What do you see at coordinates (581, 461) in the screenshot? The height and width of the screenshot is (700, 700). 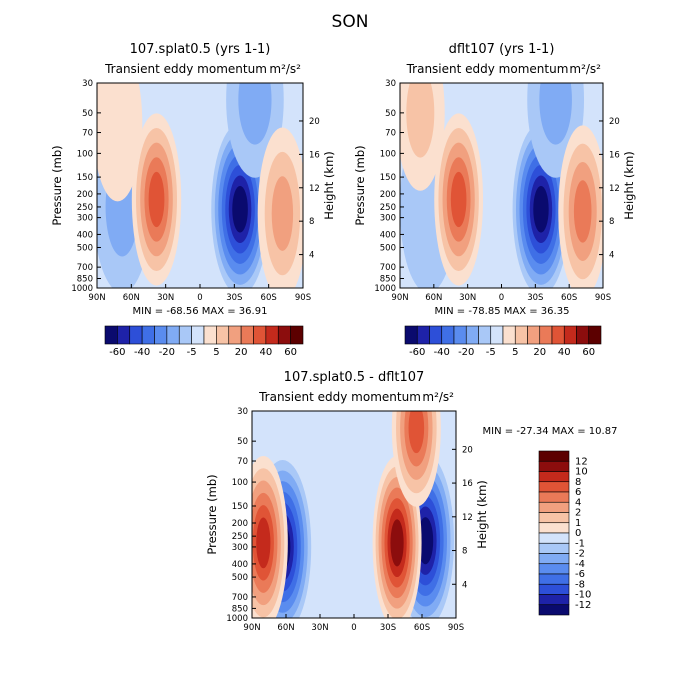 I see `colorbar-label: 12` at bounding box center [581, 461].